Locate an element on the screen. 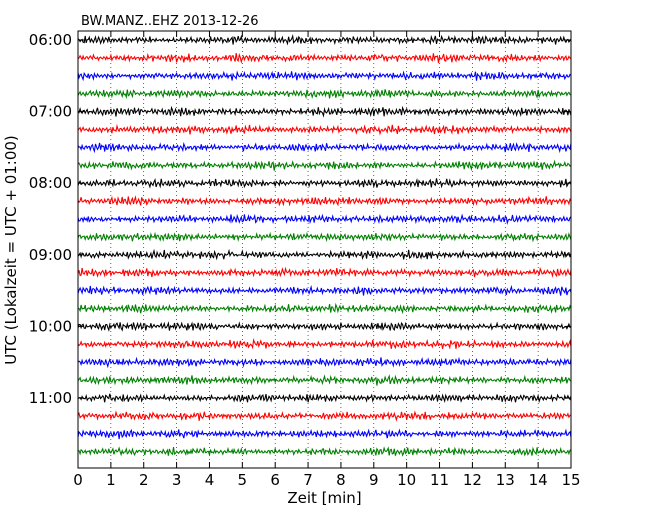 This screenshot has width=650, height=520. y-tick-label: 10:00 is located at coordinates (50, 326).